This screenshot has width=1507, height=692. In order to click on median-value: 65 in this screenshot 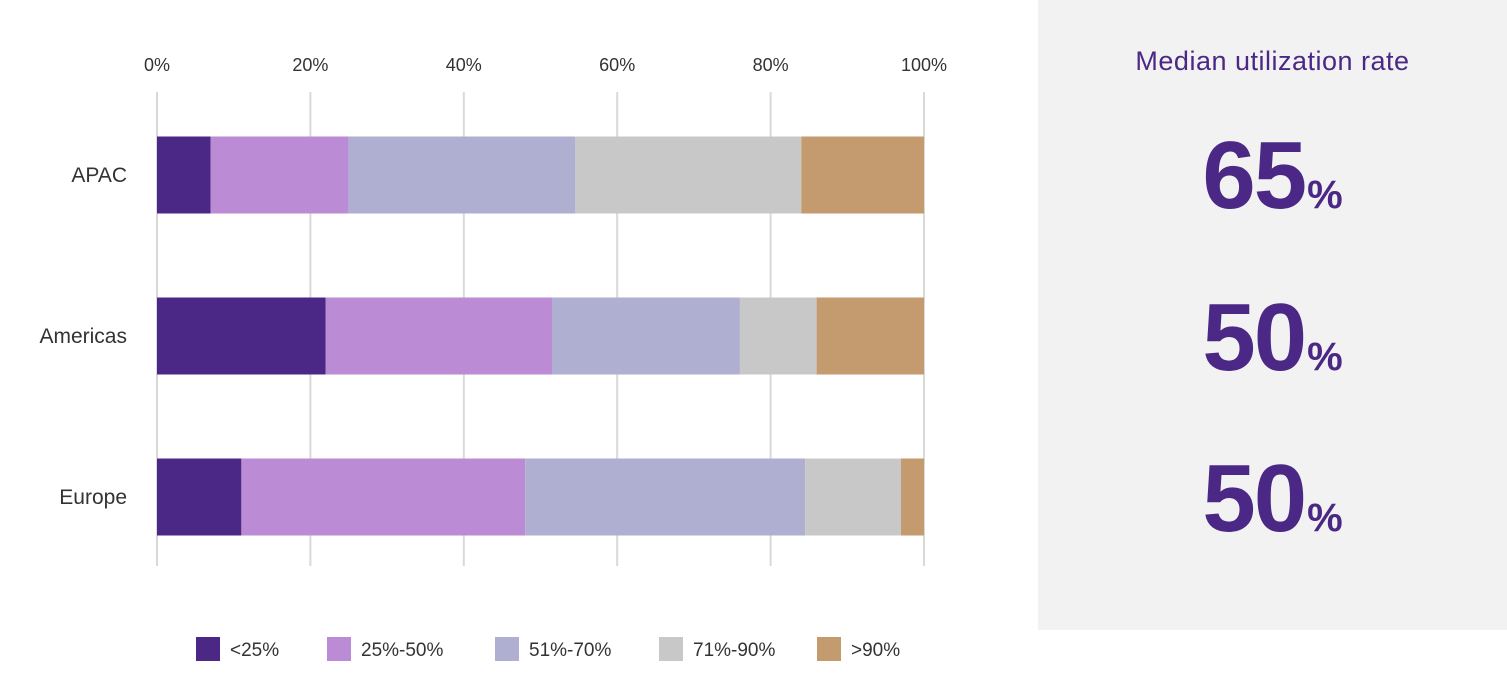, I will do `click(1254, 175)`.